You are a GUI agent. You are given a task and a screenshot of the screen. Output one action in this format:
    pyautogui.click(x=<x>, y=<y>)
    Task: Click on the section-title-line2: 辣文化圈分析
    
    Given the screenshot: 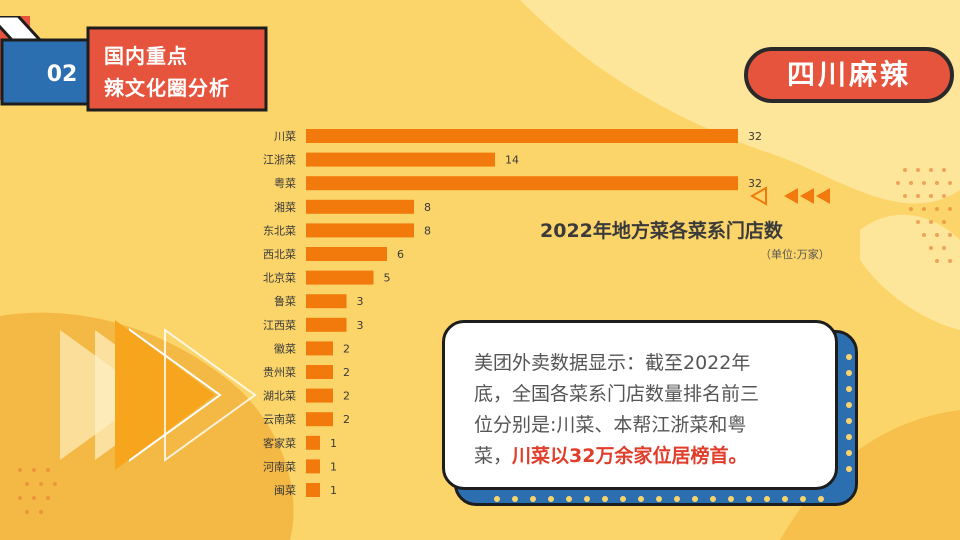 What is the action you would take?
    pyautogui.click(x=167, y=88)
    